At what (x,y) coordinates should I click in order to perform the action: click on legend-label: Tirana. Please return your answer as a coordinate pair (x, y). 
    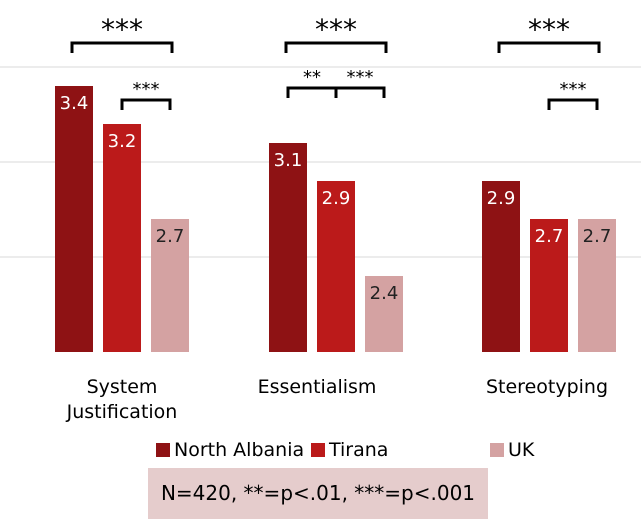
    Looking at the image, I should click on (358, 450).